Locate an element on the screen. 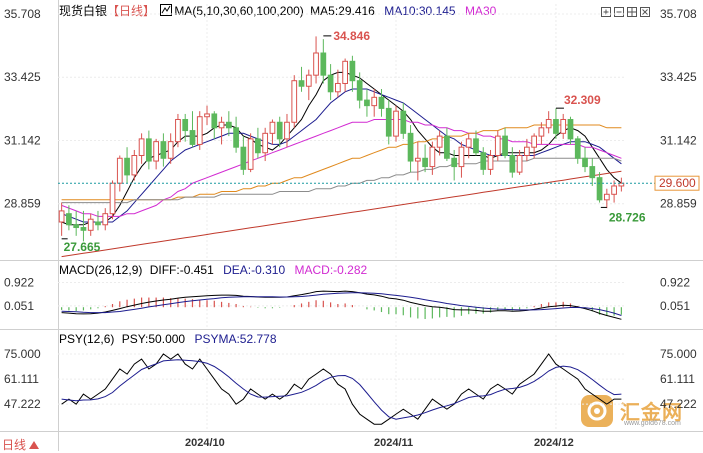 This screenshot has width=703, height=453. main-y-tick-left: 33.425 is located at coordinates (22, 77).